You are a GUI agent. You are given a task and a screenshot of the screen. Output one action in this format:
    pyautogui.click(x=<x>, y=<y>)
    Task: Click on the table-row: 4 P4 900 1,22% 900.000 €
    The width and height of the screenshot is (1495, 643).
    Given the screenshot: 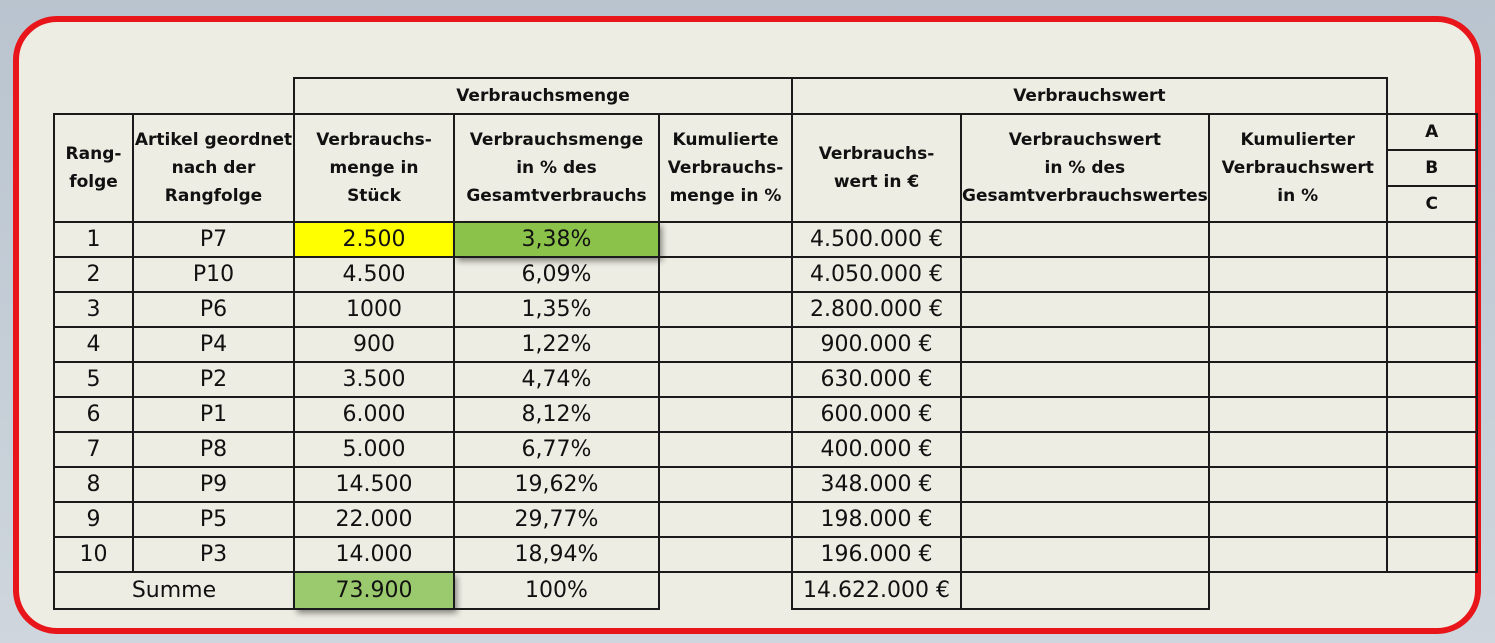 What is the action you would take?
    pyautogui.click(x=765, y=344)
    